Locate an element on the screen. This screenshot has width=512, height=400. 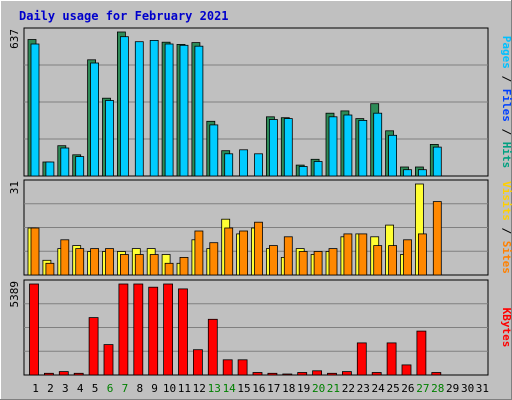
panel-visits-sites-legend: Visits / Sites is located at coordinates (506, 227).